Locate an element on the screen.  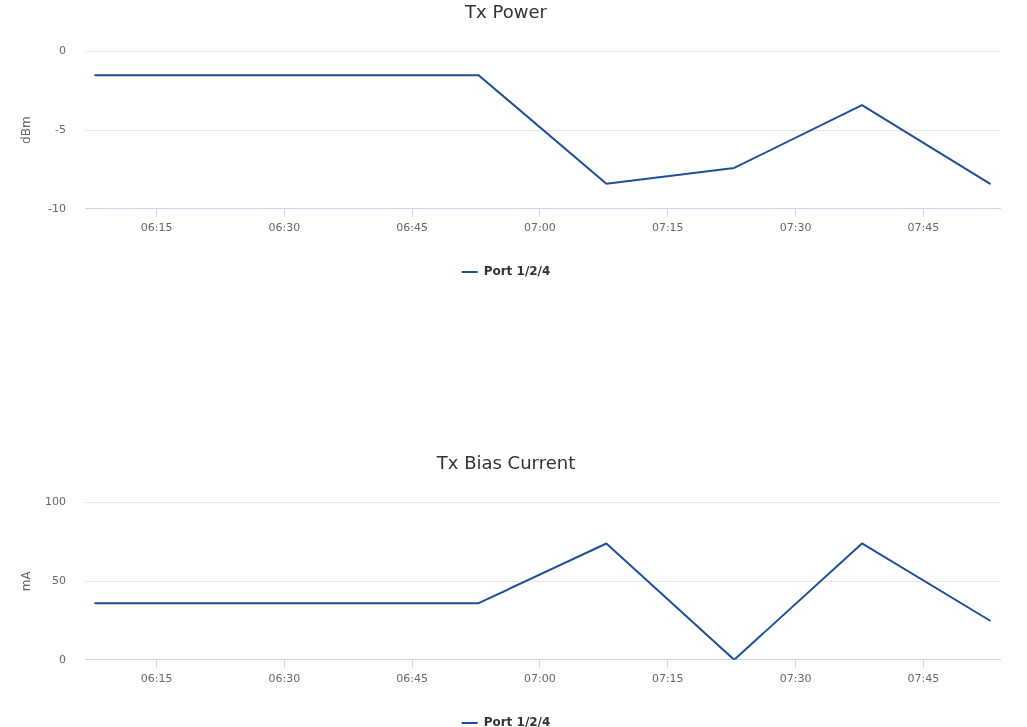
y-tick-label: -10 is located at coordinates (57, 208).